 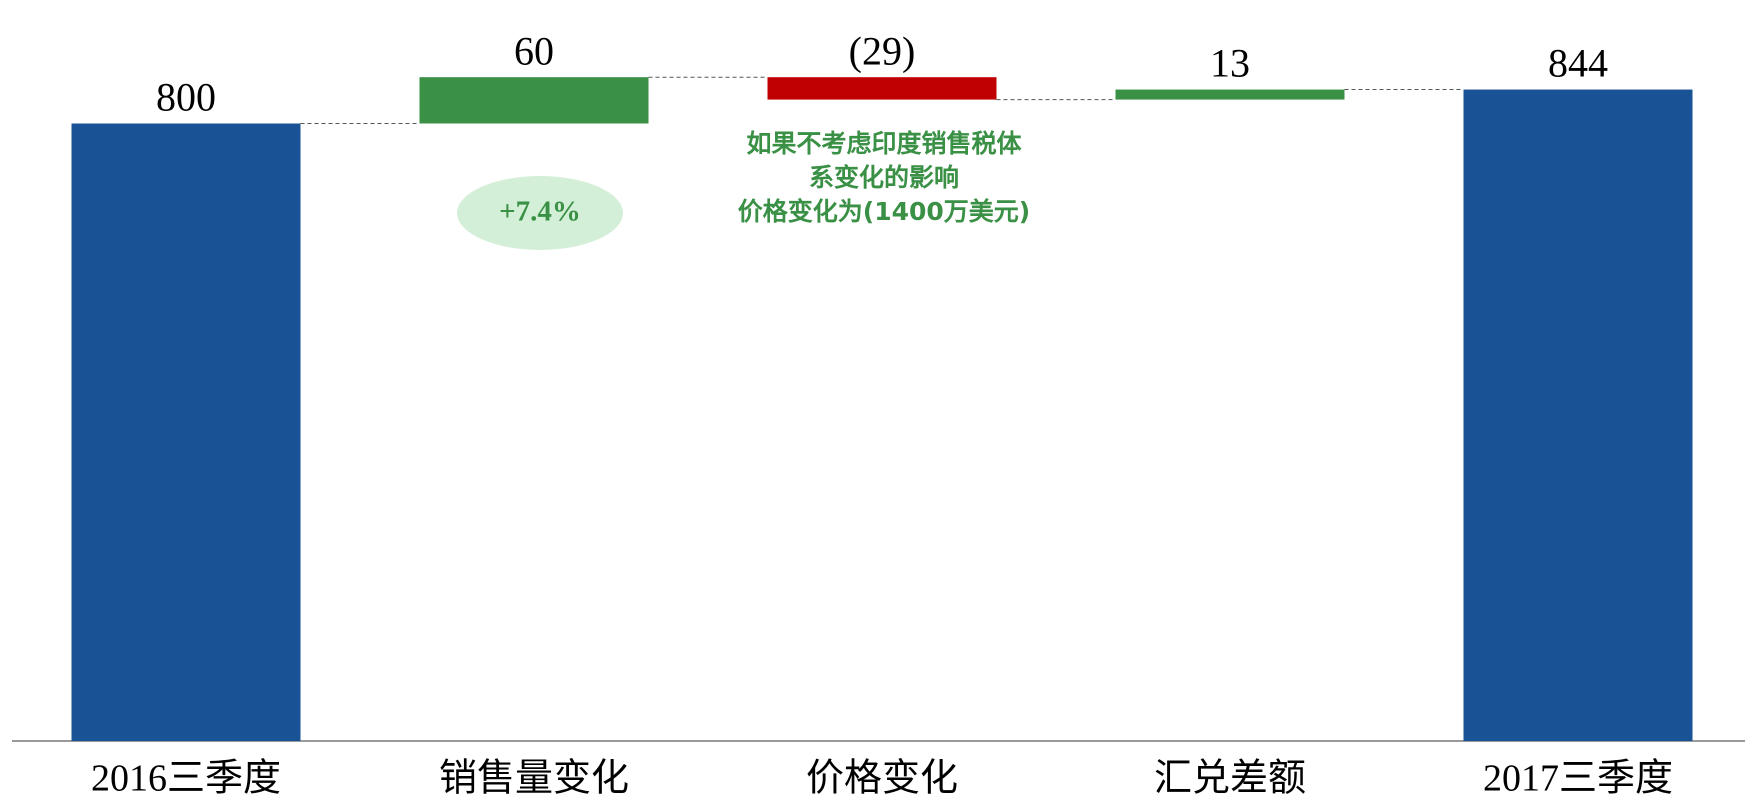 What do you see at coordinates (1230, 63) in the screenshot?
I see `value-label: 13` at bounding box center [1230, 63].